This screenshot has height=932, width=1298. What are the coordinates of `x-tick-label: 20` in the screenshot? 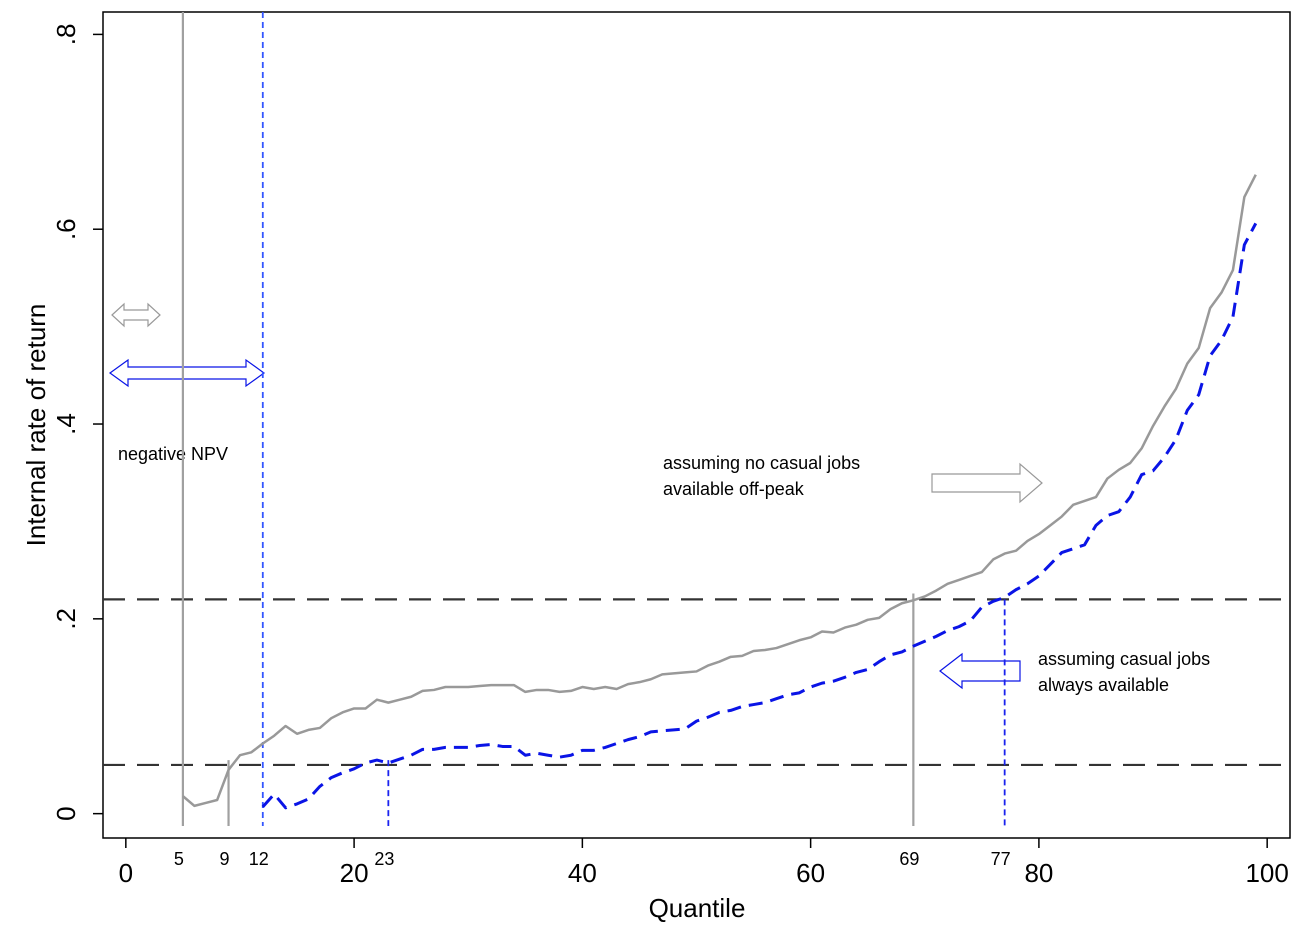 It's located at (354, 873).